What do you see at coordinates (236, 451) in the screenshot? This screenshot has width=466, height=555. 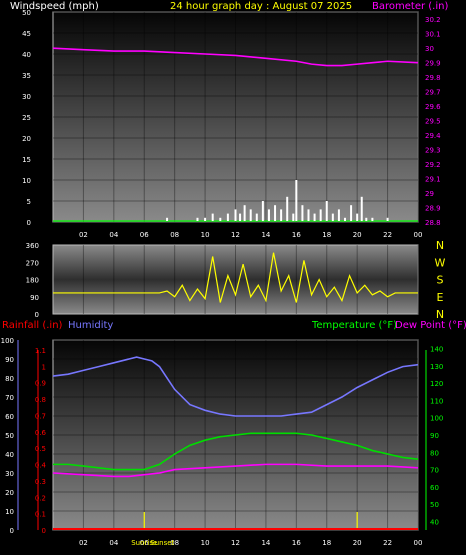 I see `temperature-series-line` at bounding box center [236, 451].